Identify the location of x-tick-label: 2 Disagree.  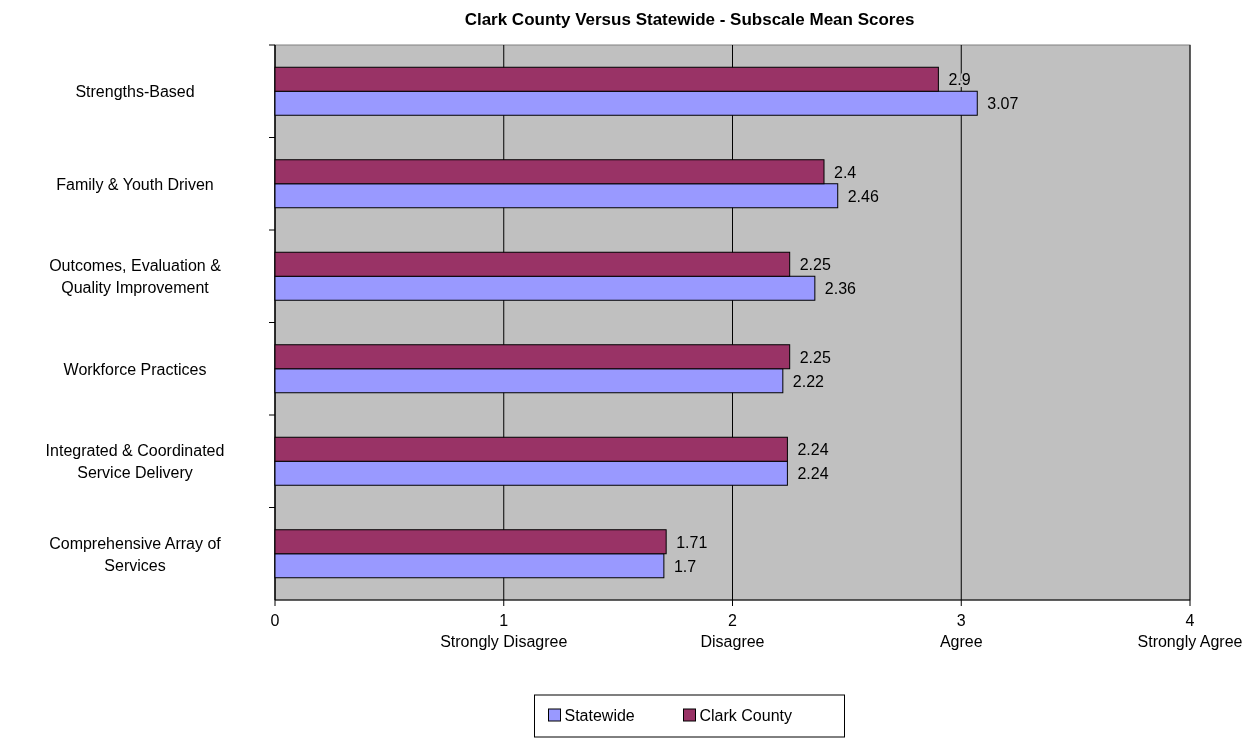
(732, 631).